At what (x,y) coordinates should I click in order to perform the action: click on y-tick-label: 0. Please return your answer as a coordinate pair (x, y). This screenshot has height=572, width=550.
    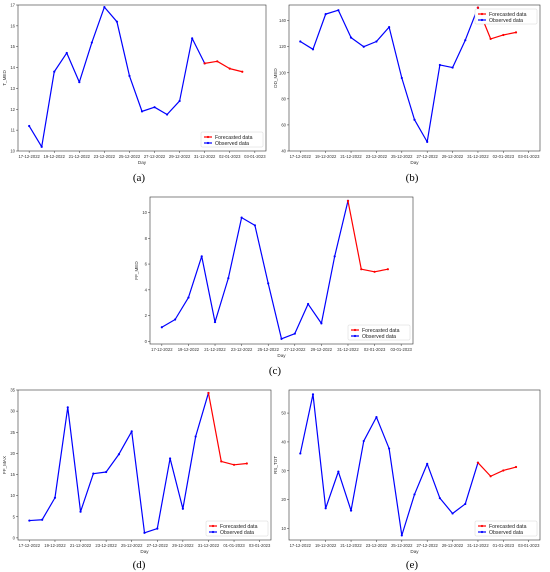
    Looking at the image, I should click on (14, 537).